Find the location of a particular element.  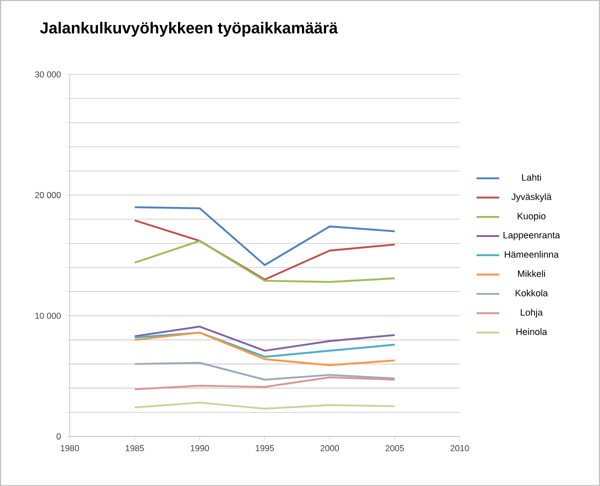

legend-label: Lappeenranta is located at coordinates (532, 236).